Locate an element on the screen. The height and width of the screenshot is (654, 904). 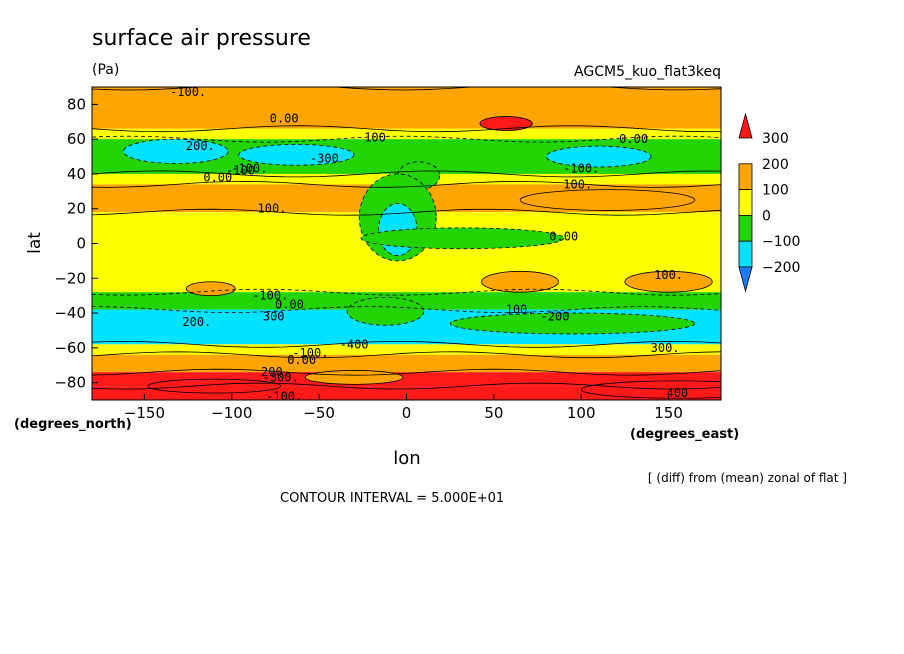
colorbar-arrow-top is located at coordinates (745, 125).